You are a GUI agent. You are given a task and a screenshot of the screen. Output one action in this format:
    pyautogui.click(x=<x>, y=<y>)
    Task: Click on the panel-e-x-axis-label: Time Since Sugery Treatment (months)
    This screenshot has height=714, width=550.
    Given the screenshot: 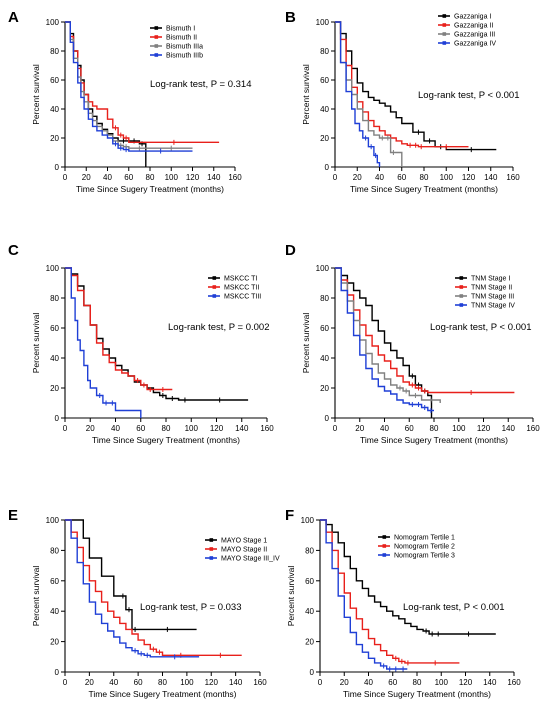 What is the action you would take?
    pyautogui.click(x=162, y=694)
    